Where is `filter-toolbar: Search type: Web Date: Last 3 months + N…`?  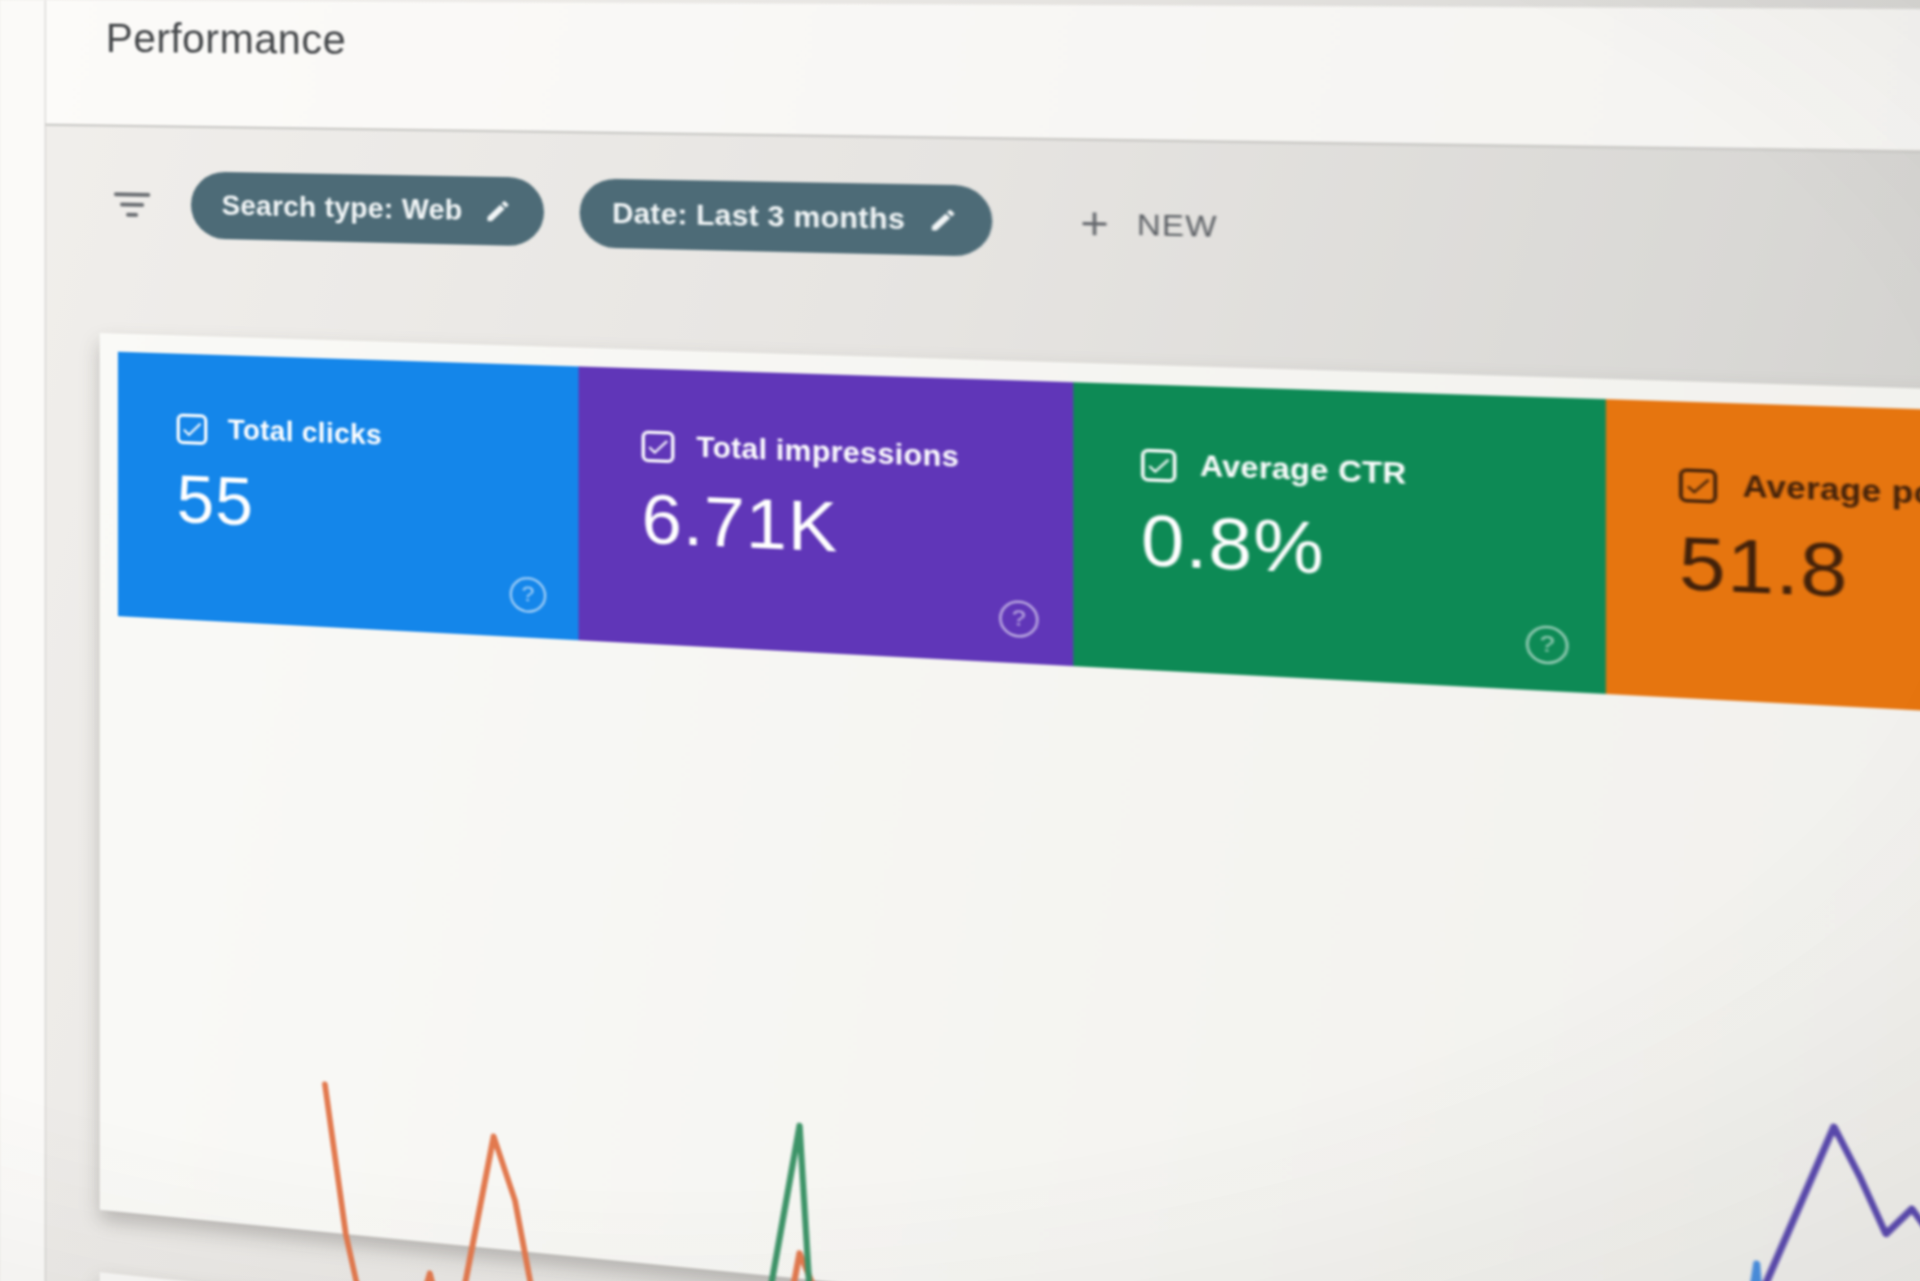 filter-toolbar: Search type: Web Date: Last 3 months + N… is located at coordinates (960, 241).